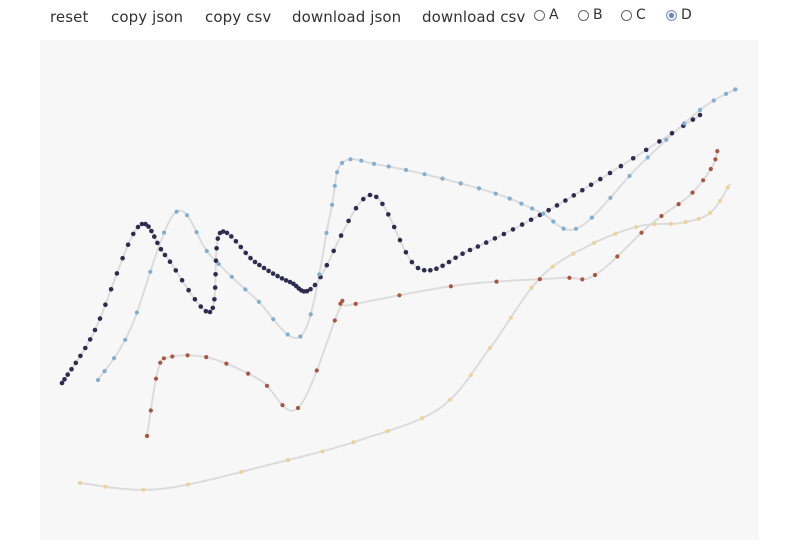 The height and width of the screenshot is (550, 807). What do you see at coordinates (147, 17) in the screenshot?
I see `copy-json-button: copy json` at bounding box center [147, 17].